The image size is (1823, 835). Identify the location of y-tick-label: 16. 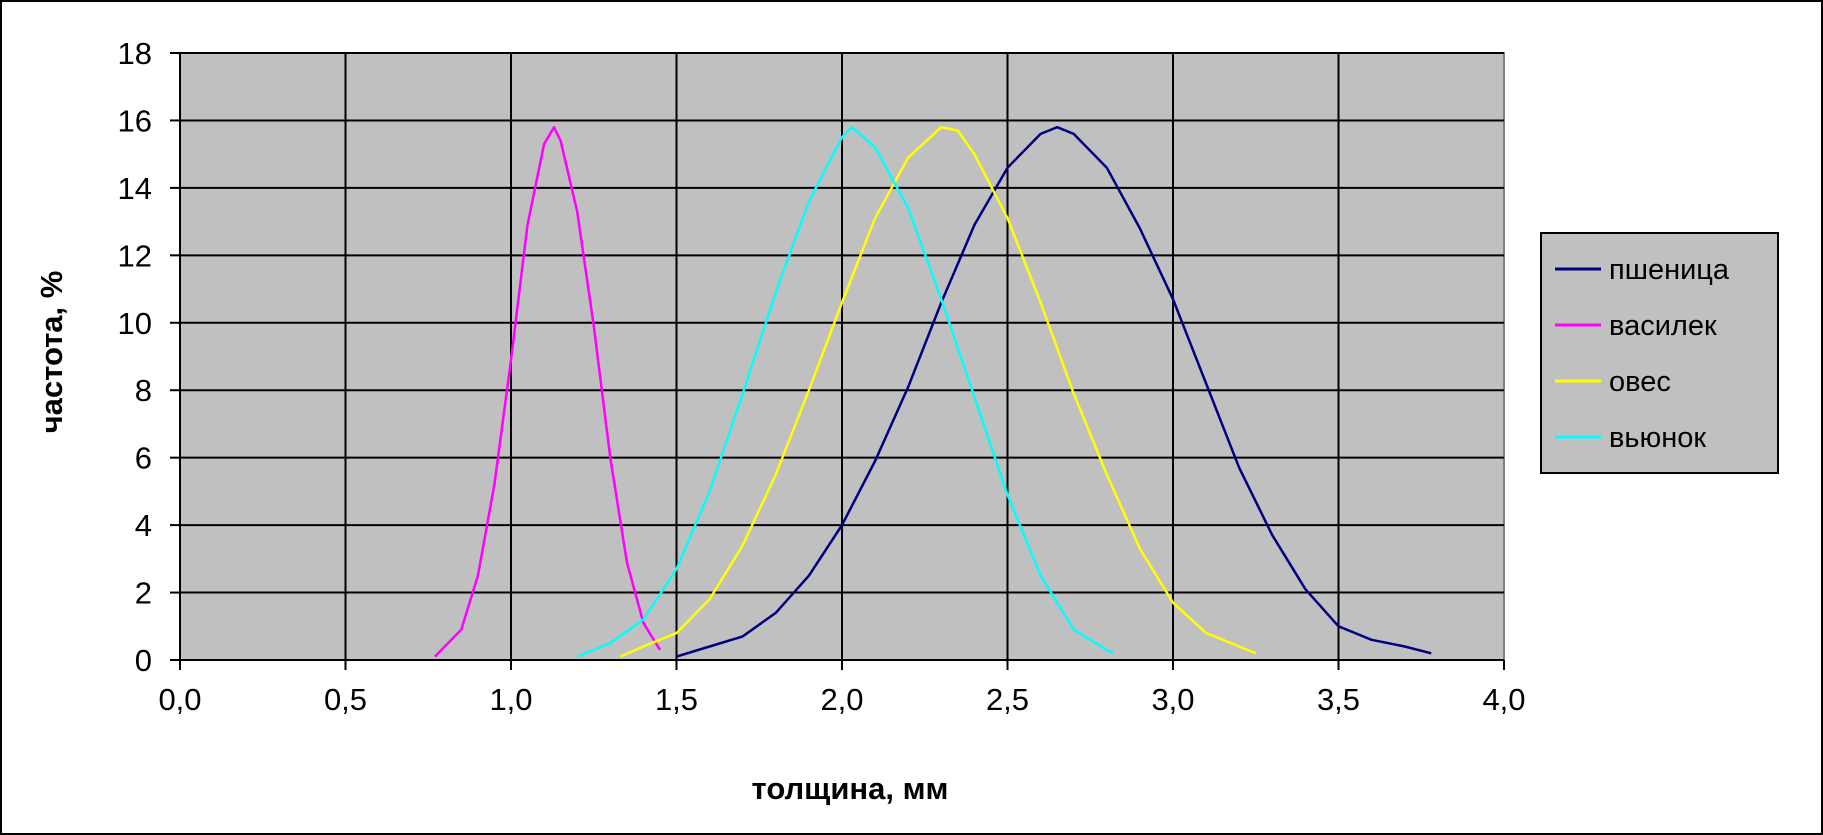
(135, 120).